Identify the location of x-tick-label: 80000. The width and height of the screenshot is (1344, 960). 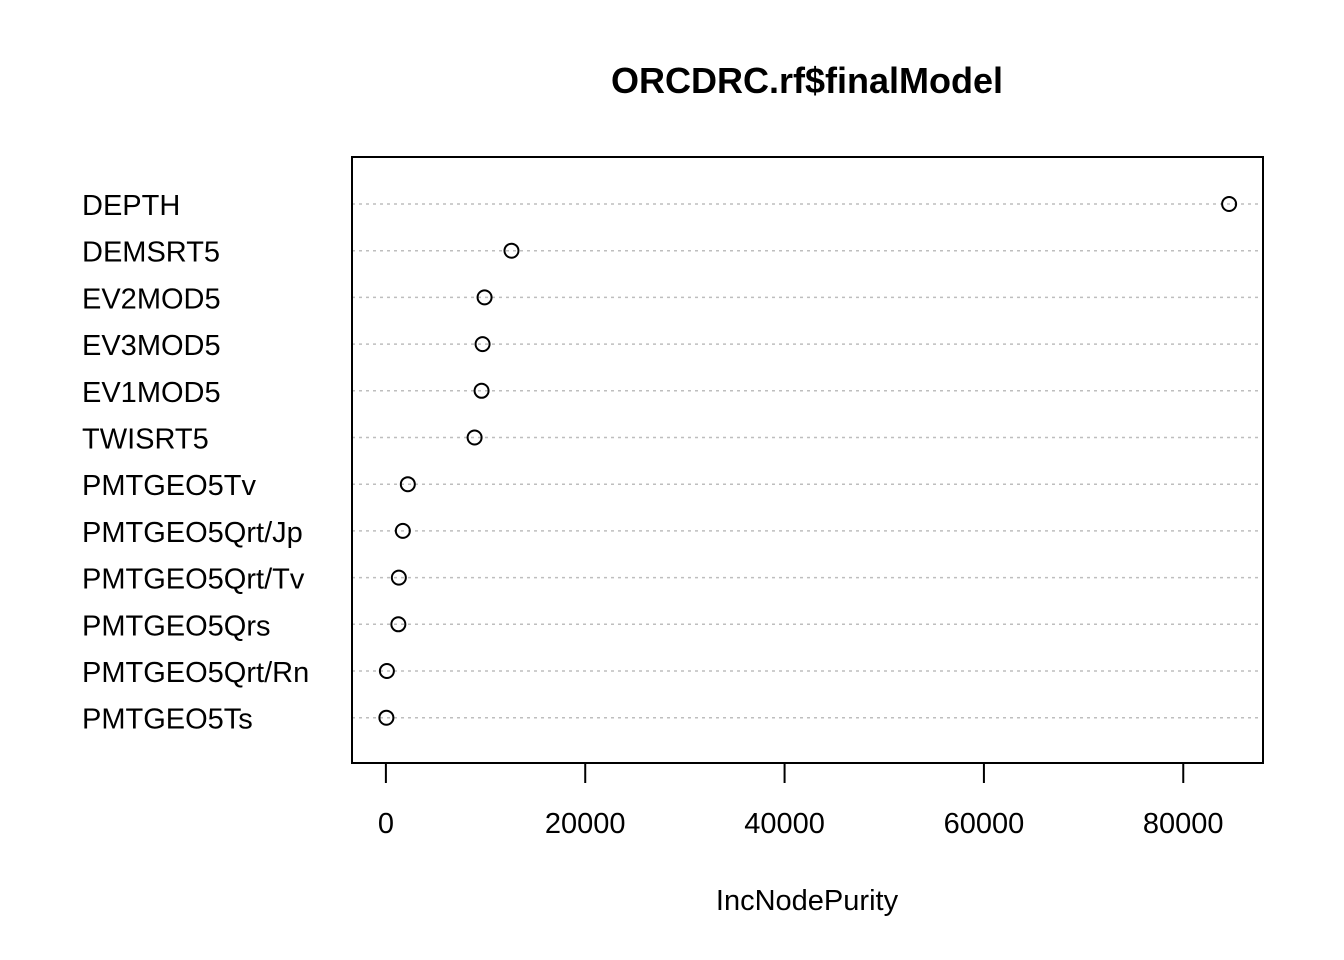
(1183, 824).